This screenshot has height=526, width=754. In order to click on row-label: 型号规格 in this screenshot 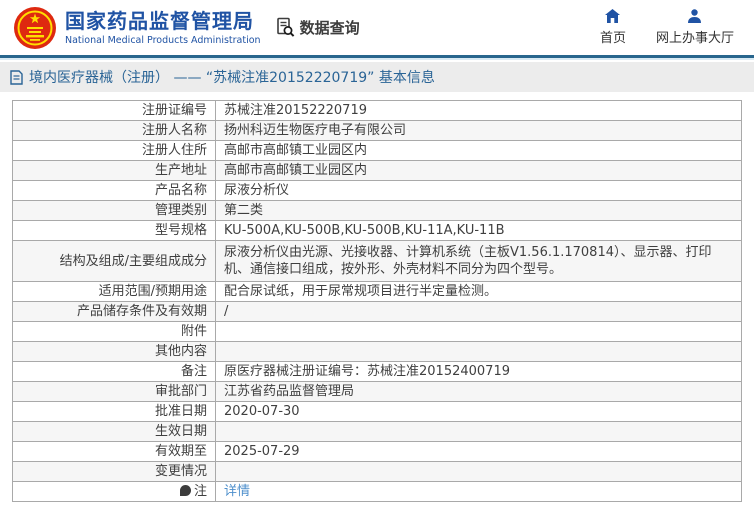, I will do `click(114, 230)`.